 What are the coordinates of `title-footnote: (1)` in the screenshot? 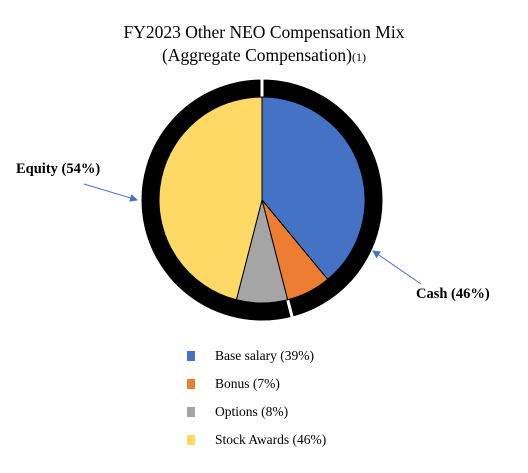 It's located at (359, 57).